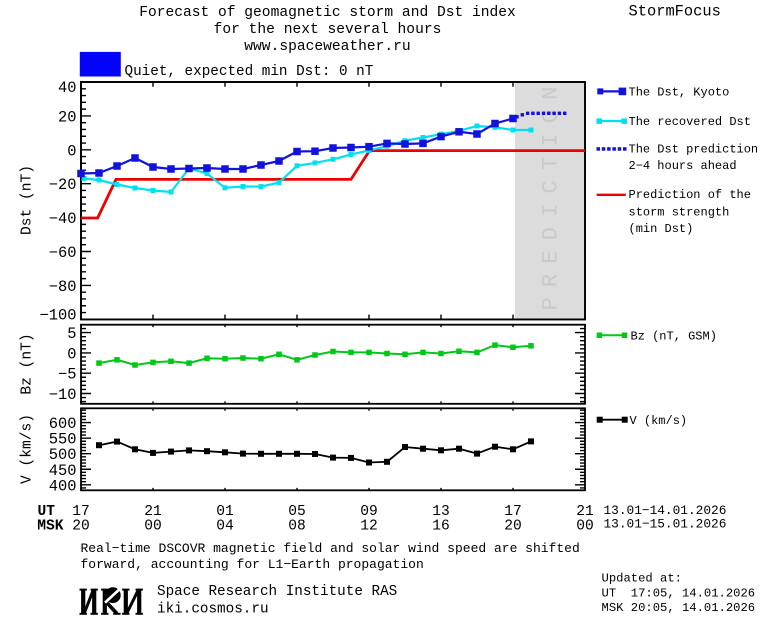 Image resolution: width=760 pixels, height=620 pixels. Describe the element at coordinates (369, 512) in the screenshot. I see `svg-text: 09` at that location.